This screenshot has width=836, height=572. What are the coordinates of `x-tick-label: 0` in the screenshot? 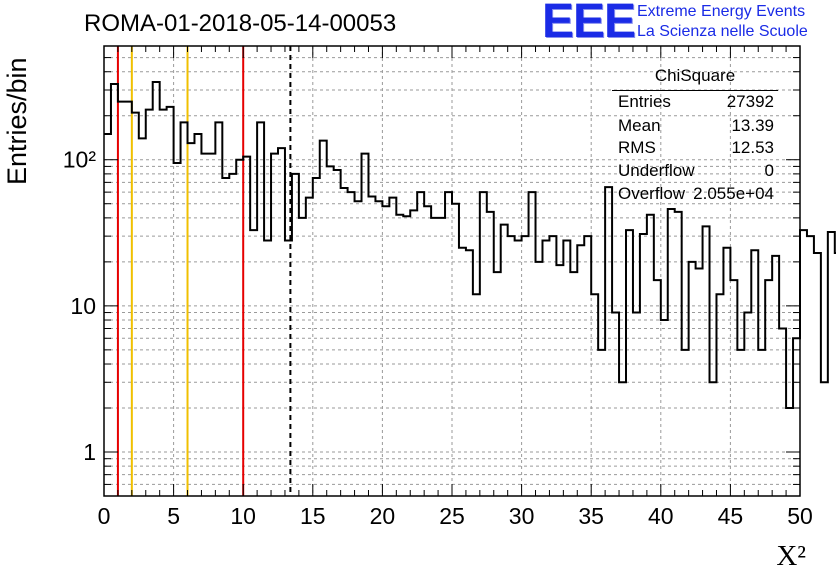 It's located at (104, 516).